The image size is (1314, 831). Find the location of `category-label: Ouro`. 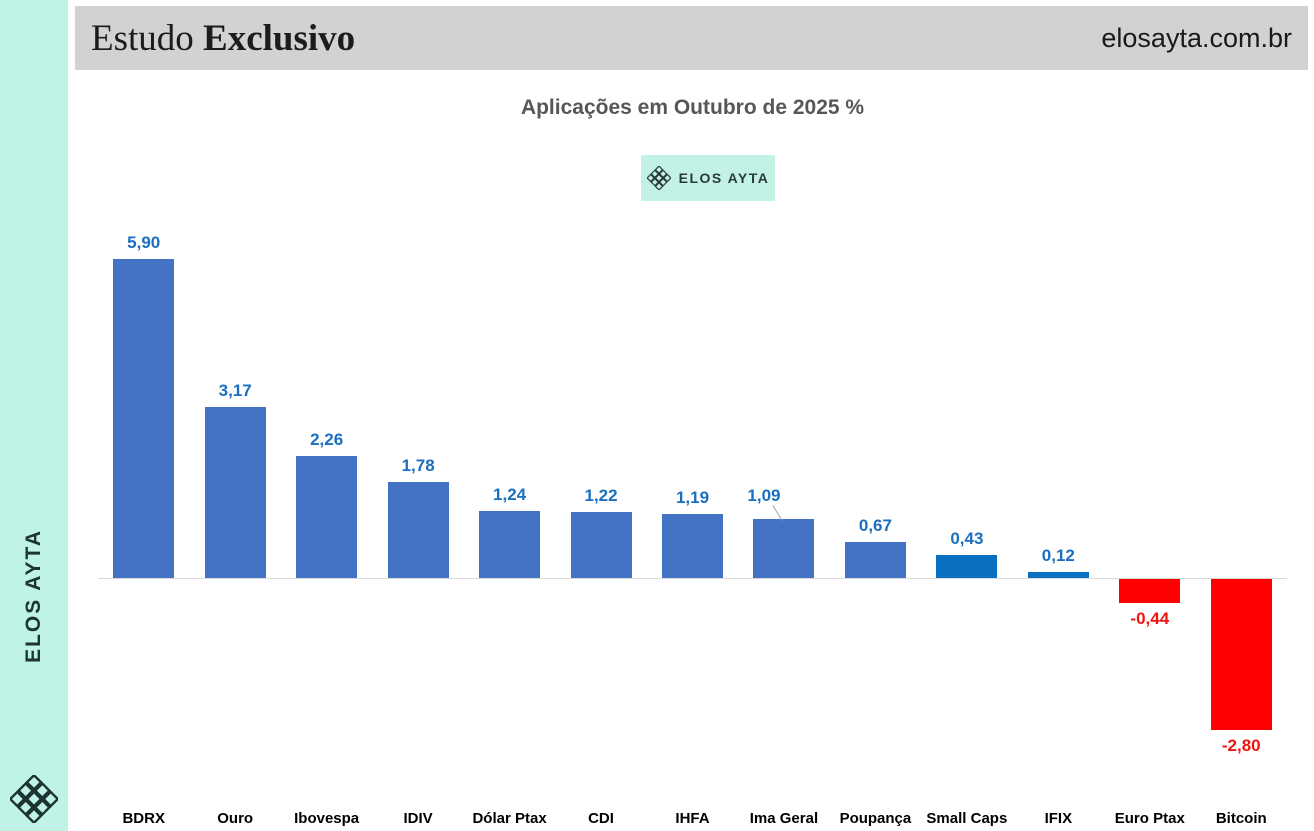

category-label: Ouro is located at coordinates (235, 818).